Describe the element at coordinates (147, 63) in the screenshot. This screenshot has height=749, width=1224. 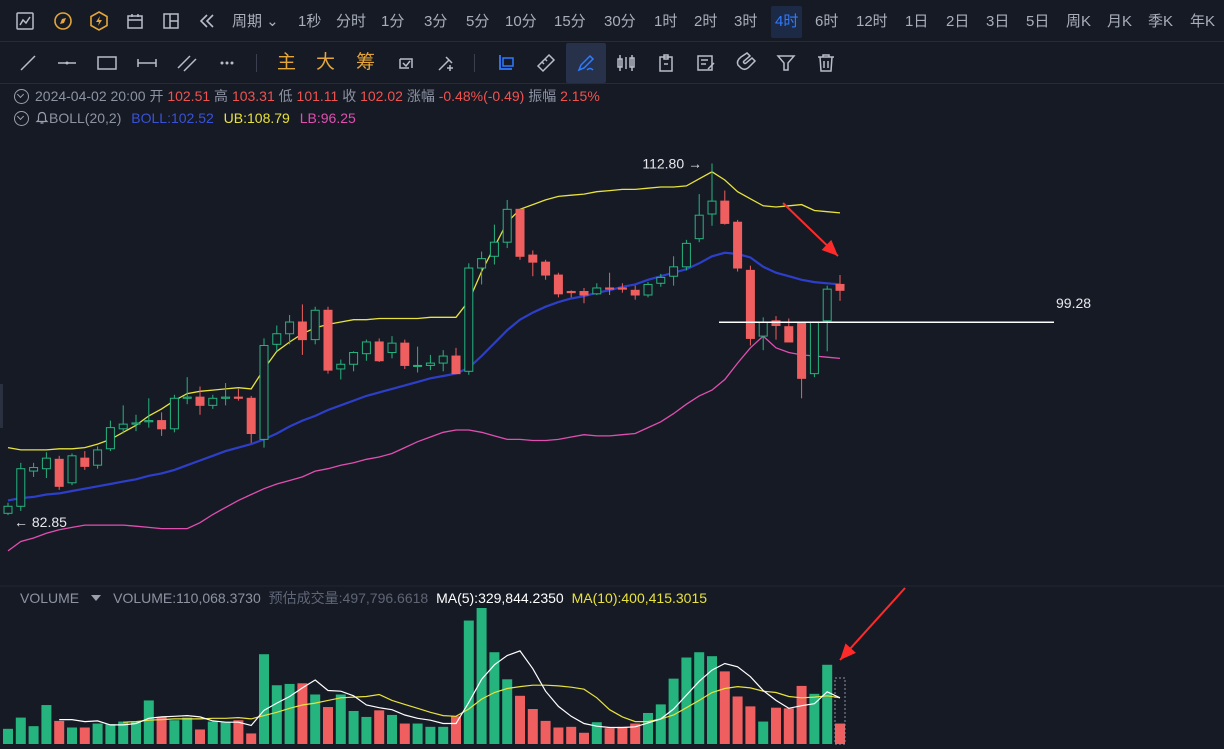
I see `measure-icon` at that location.